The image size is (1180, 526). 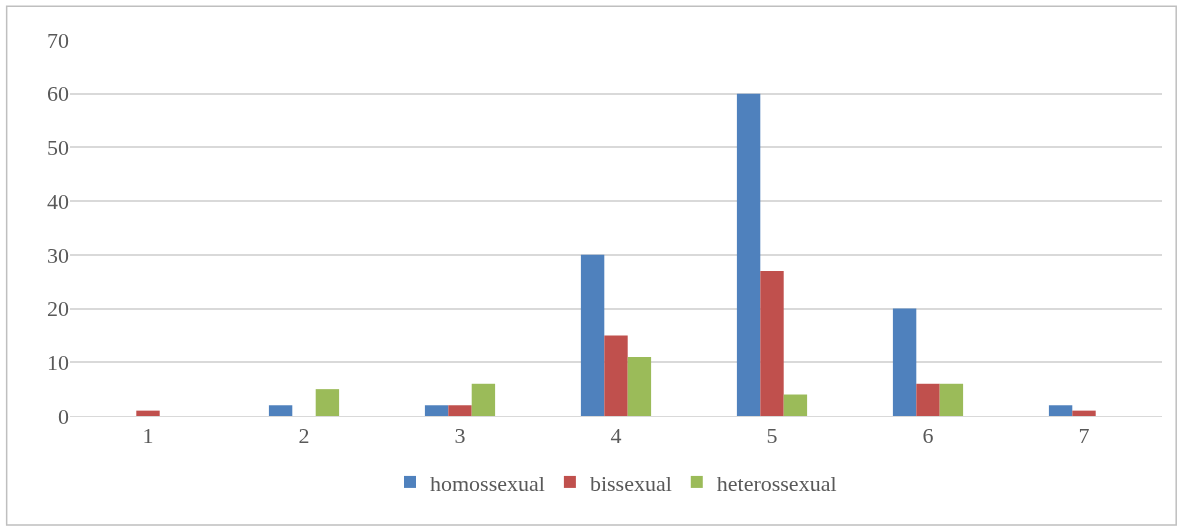 What do you see at coordinates (487, 483) in the screenshot?
I see `legend-label: homossexual` at bounding box center [487, 483].